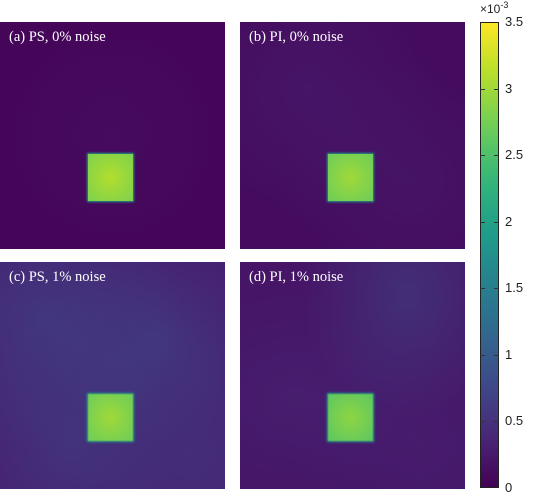 The image size is (539, 496). What do you see at coordinates (490, 9) in the screenshot?
I see `colorbar-exponent-base: ×10` at bounding box center [490, 9].